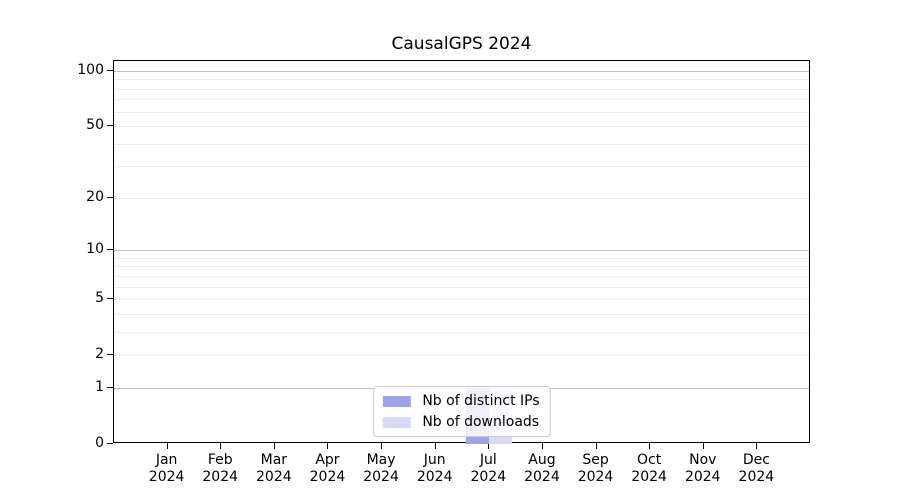 This screenshot has height=500, width=900. Describe the element at coordinates (396, 422) in the screenshot. I see `legend-swatch-downloads` at that location.